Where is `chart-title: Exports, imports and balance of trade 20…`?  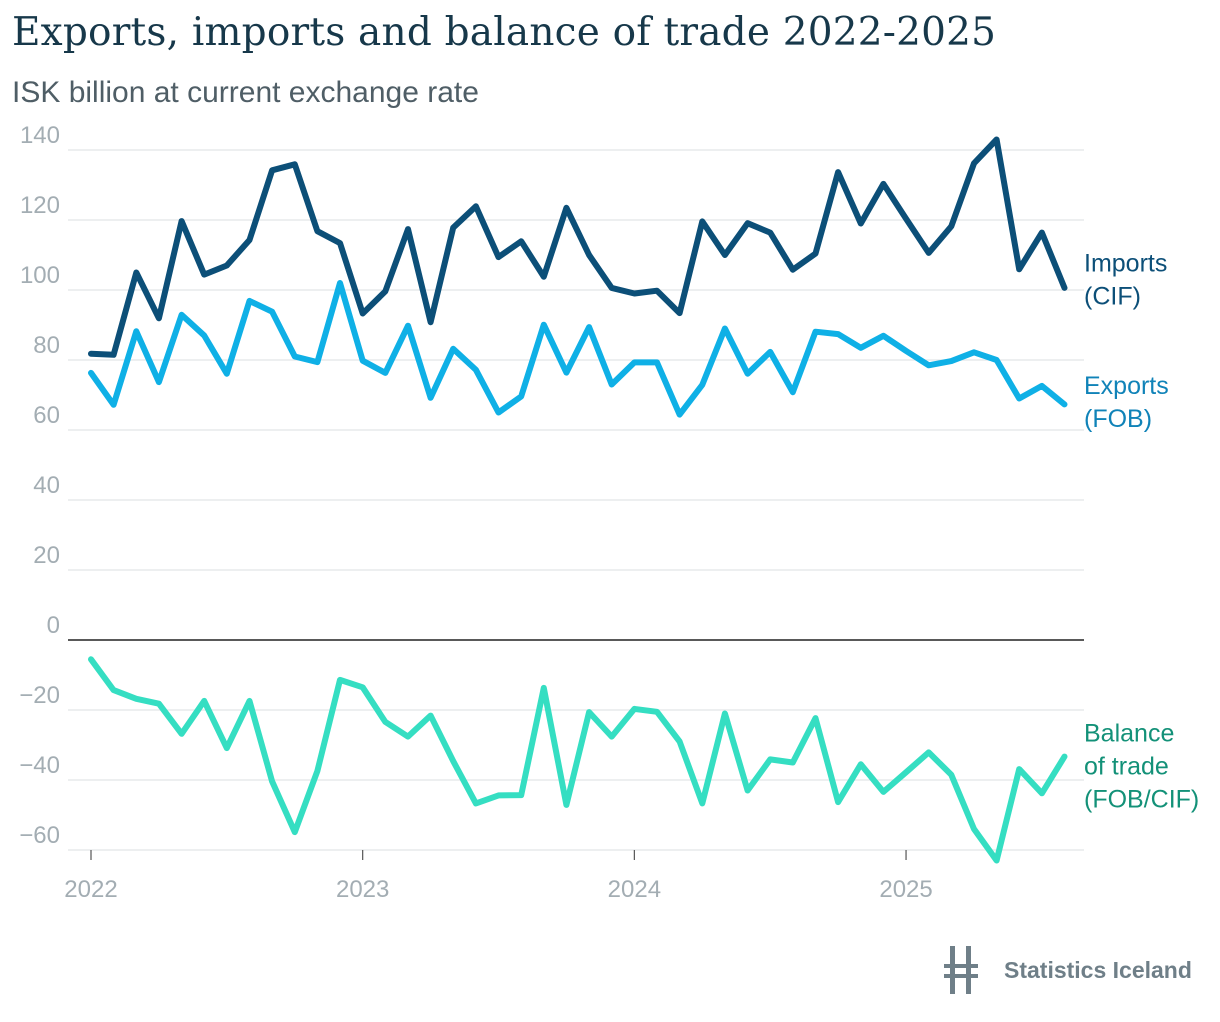 chart-title: Exports, imports and balance of trade 20… is located at coordinates (504, 32).